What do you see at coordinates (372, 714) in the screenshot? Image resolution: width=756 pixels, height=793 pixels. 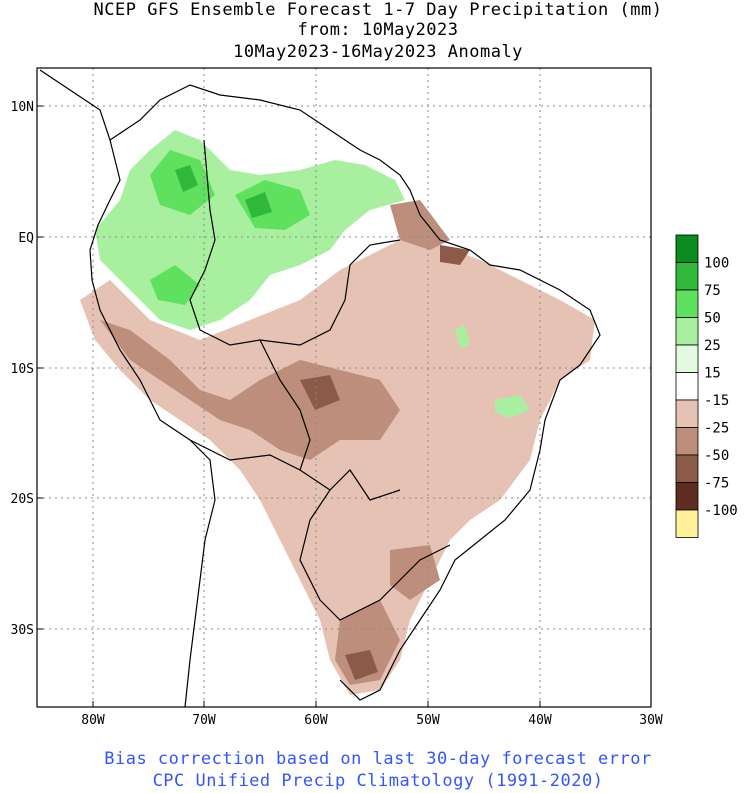 I see `longitude-axis: 80W 70W 60W 50W 40W 30W` at bounding box center [372, 714].